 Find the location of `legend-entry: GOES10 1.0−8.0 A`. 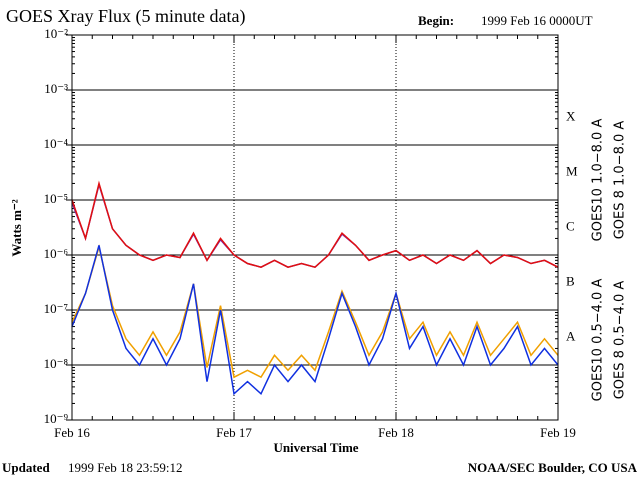

legend-entry: GOES10 1.0−8.0 A is located at coordinates (598, 180).